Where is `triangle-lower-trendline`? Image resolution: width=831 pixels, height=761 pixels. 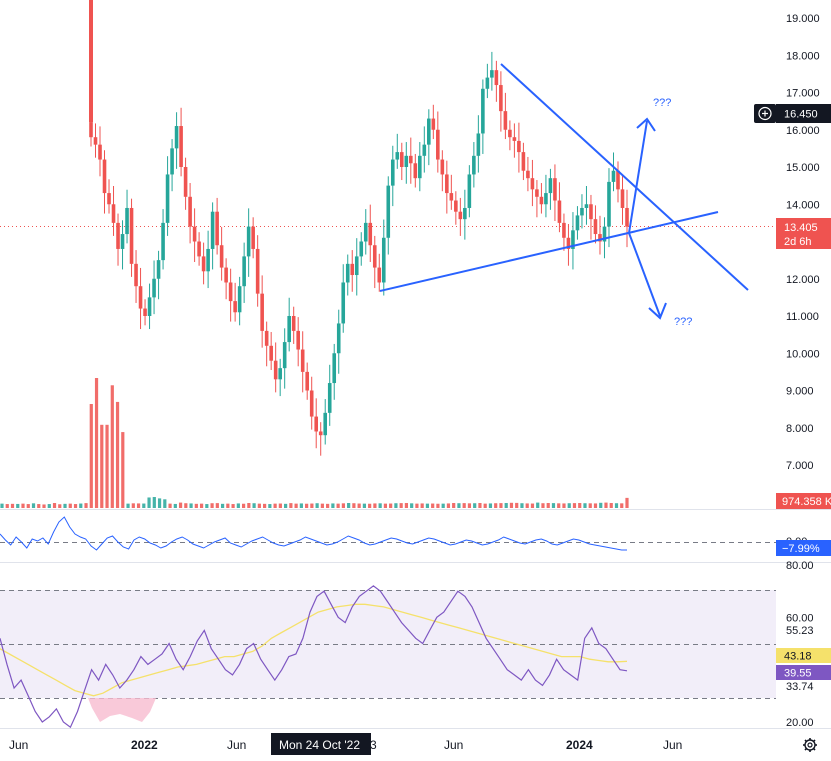
triangle-lower-trendline is located at coordinates (549, 251).